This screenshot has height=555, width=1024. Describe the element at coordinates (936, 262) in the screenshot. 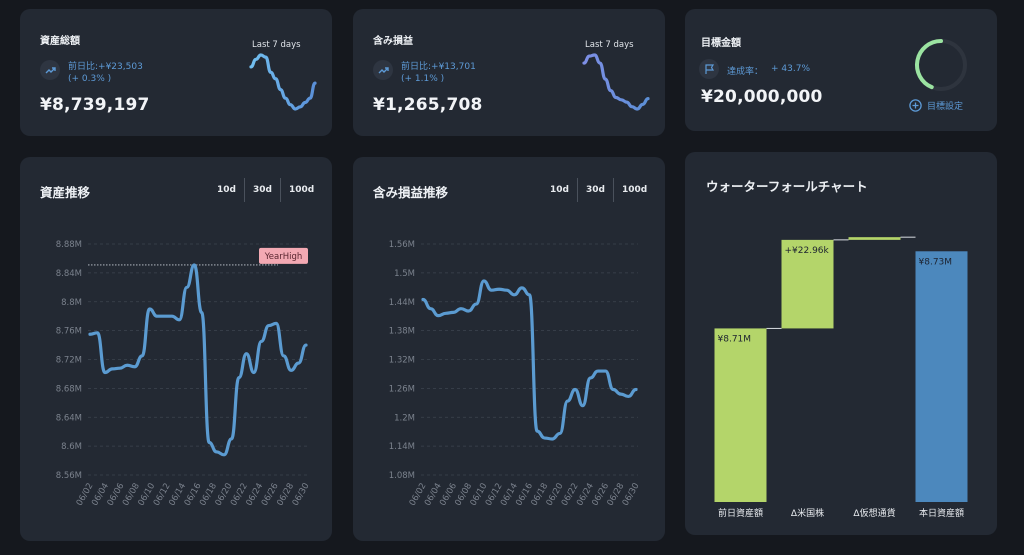

I see `data-label: ¥8.73M` at that location.